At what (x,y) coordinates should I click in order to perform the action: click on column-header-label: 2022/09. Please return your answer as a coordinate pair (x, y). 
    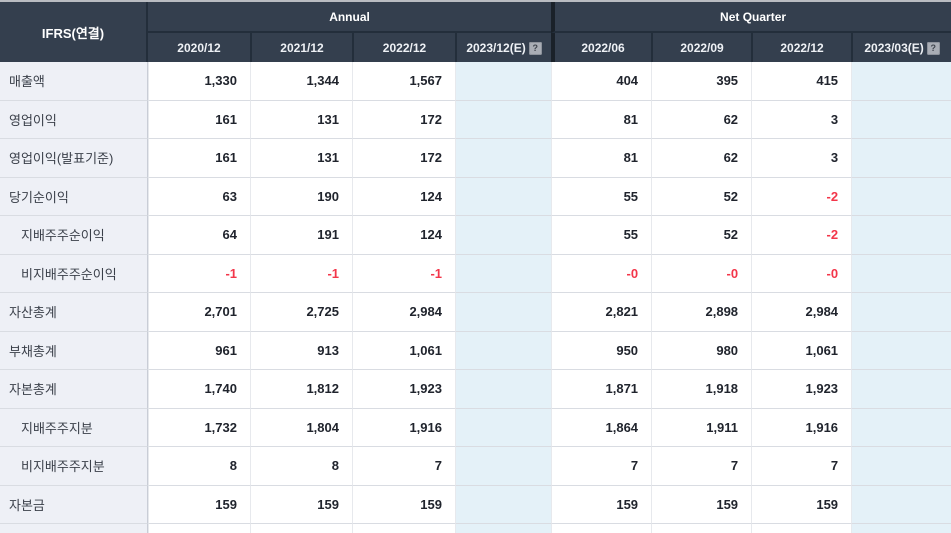
    Looking at the image, I should click on (702, 47).